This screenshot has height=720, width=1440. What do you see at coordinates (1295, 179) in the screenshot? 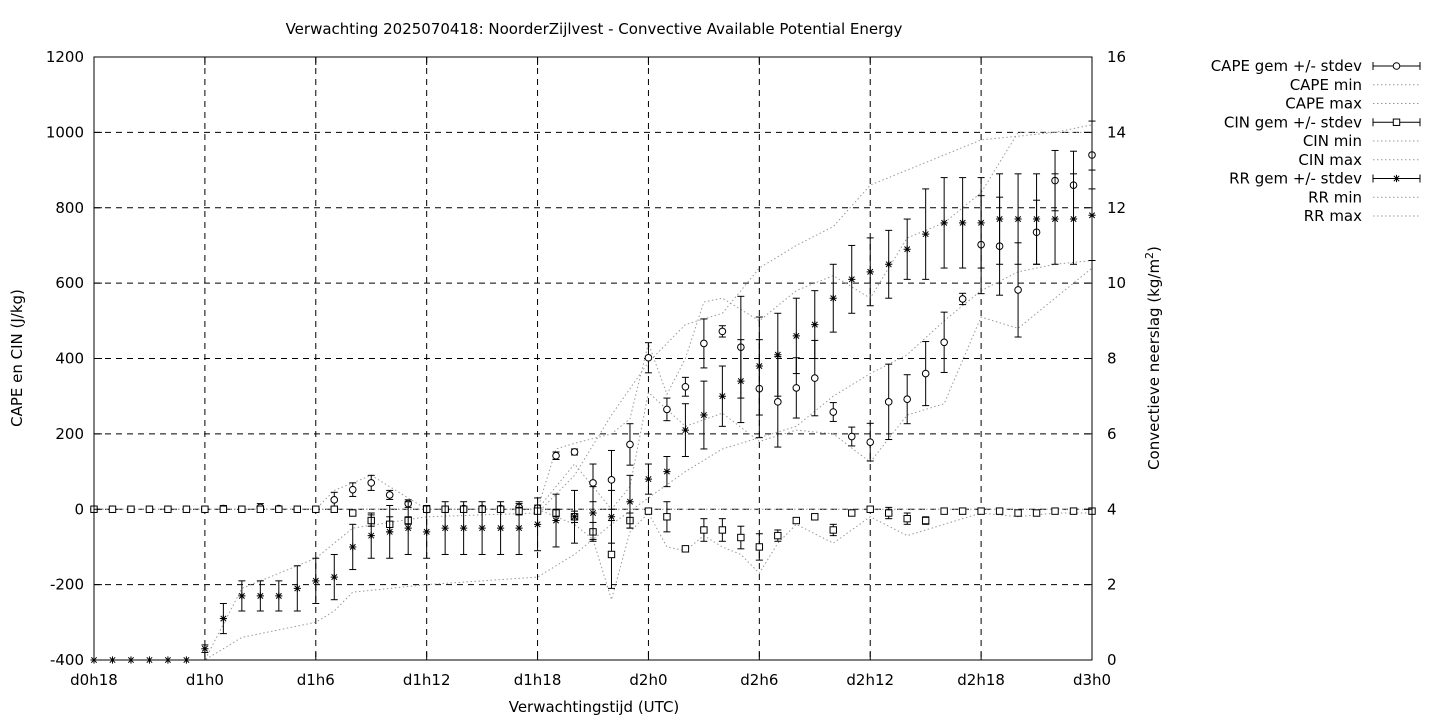
I see `legend-label: RR gem +/- stdev` at bounding box center [1295, 179].